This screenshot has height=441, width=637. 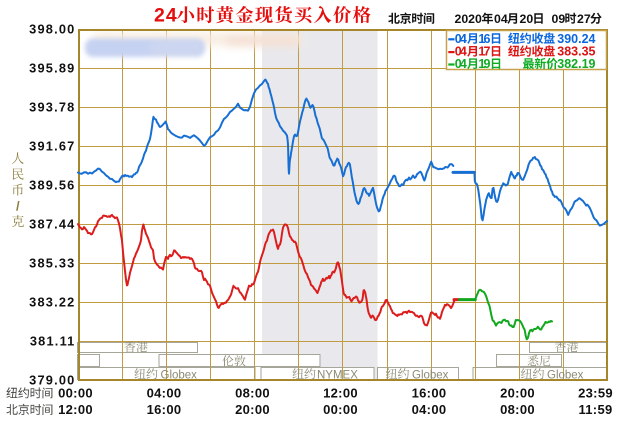 What do you see at coordinates (52, 68) in the screenshot?
I see `svg-text: 395.89` at bounding box center [52, 68].